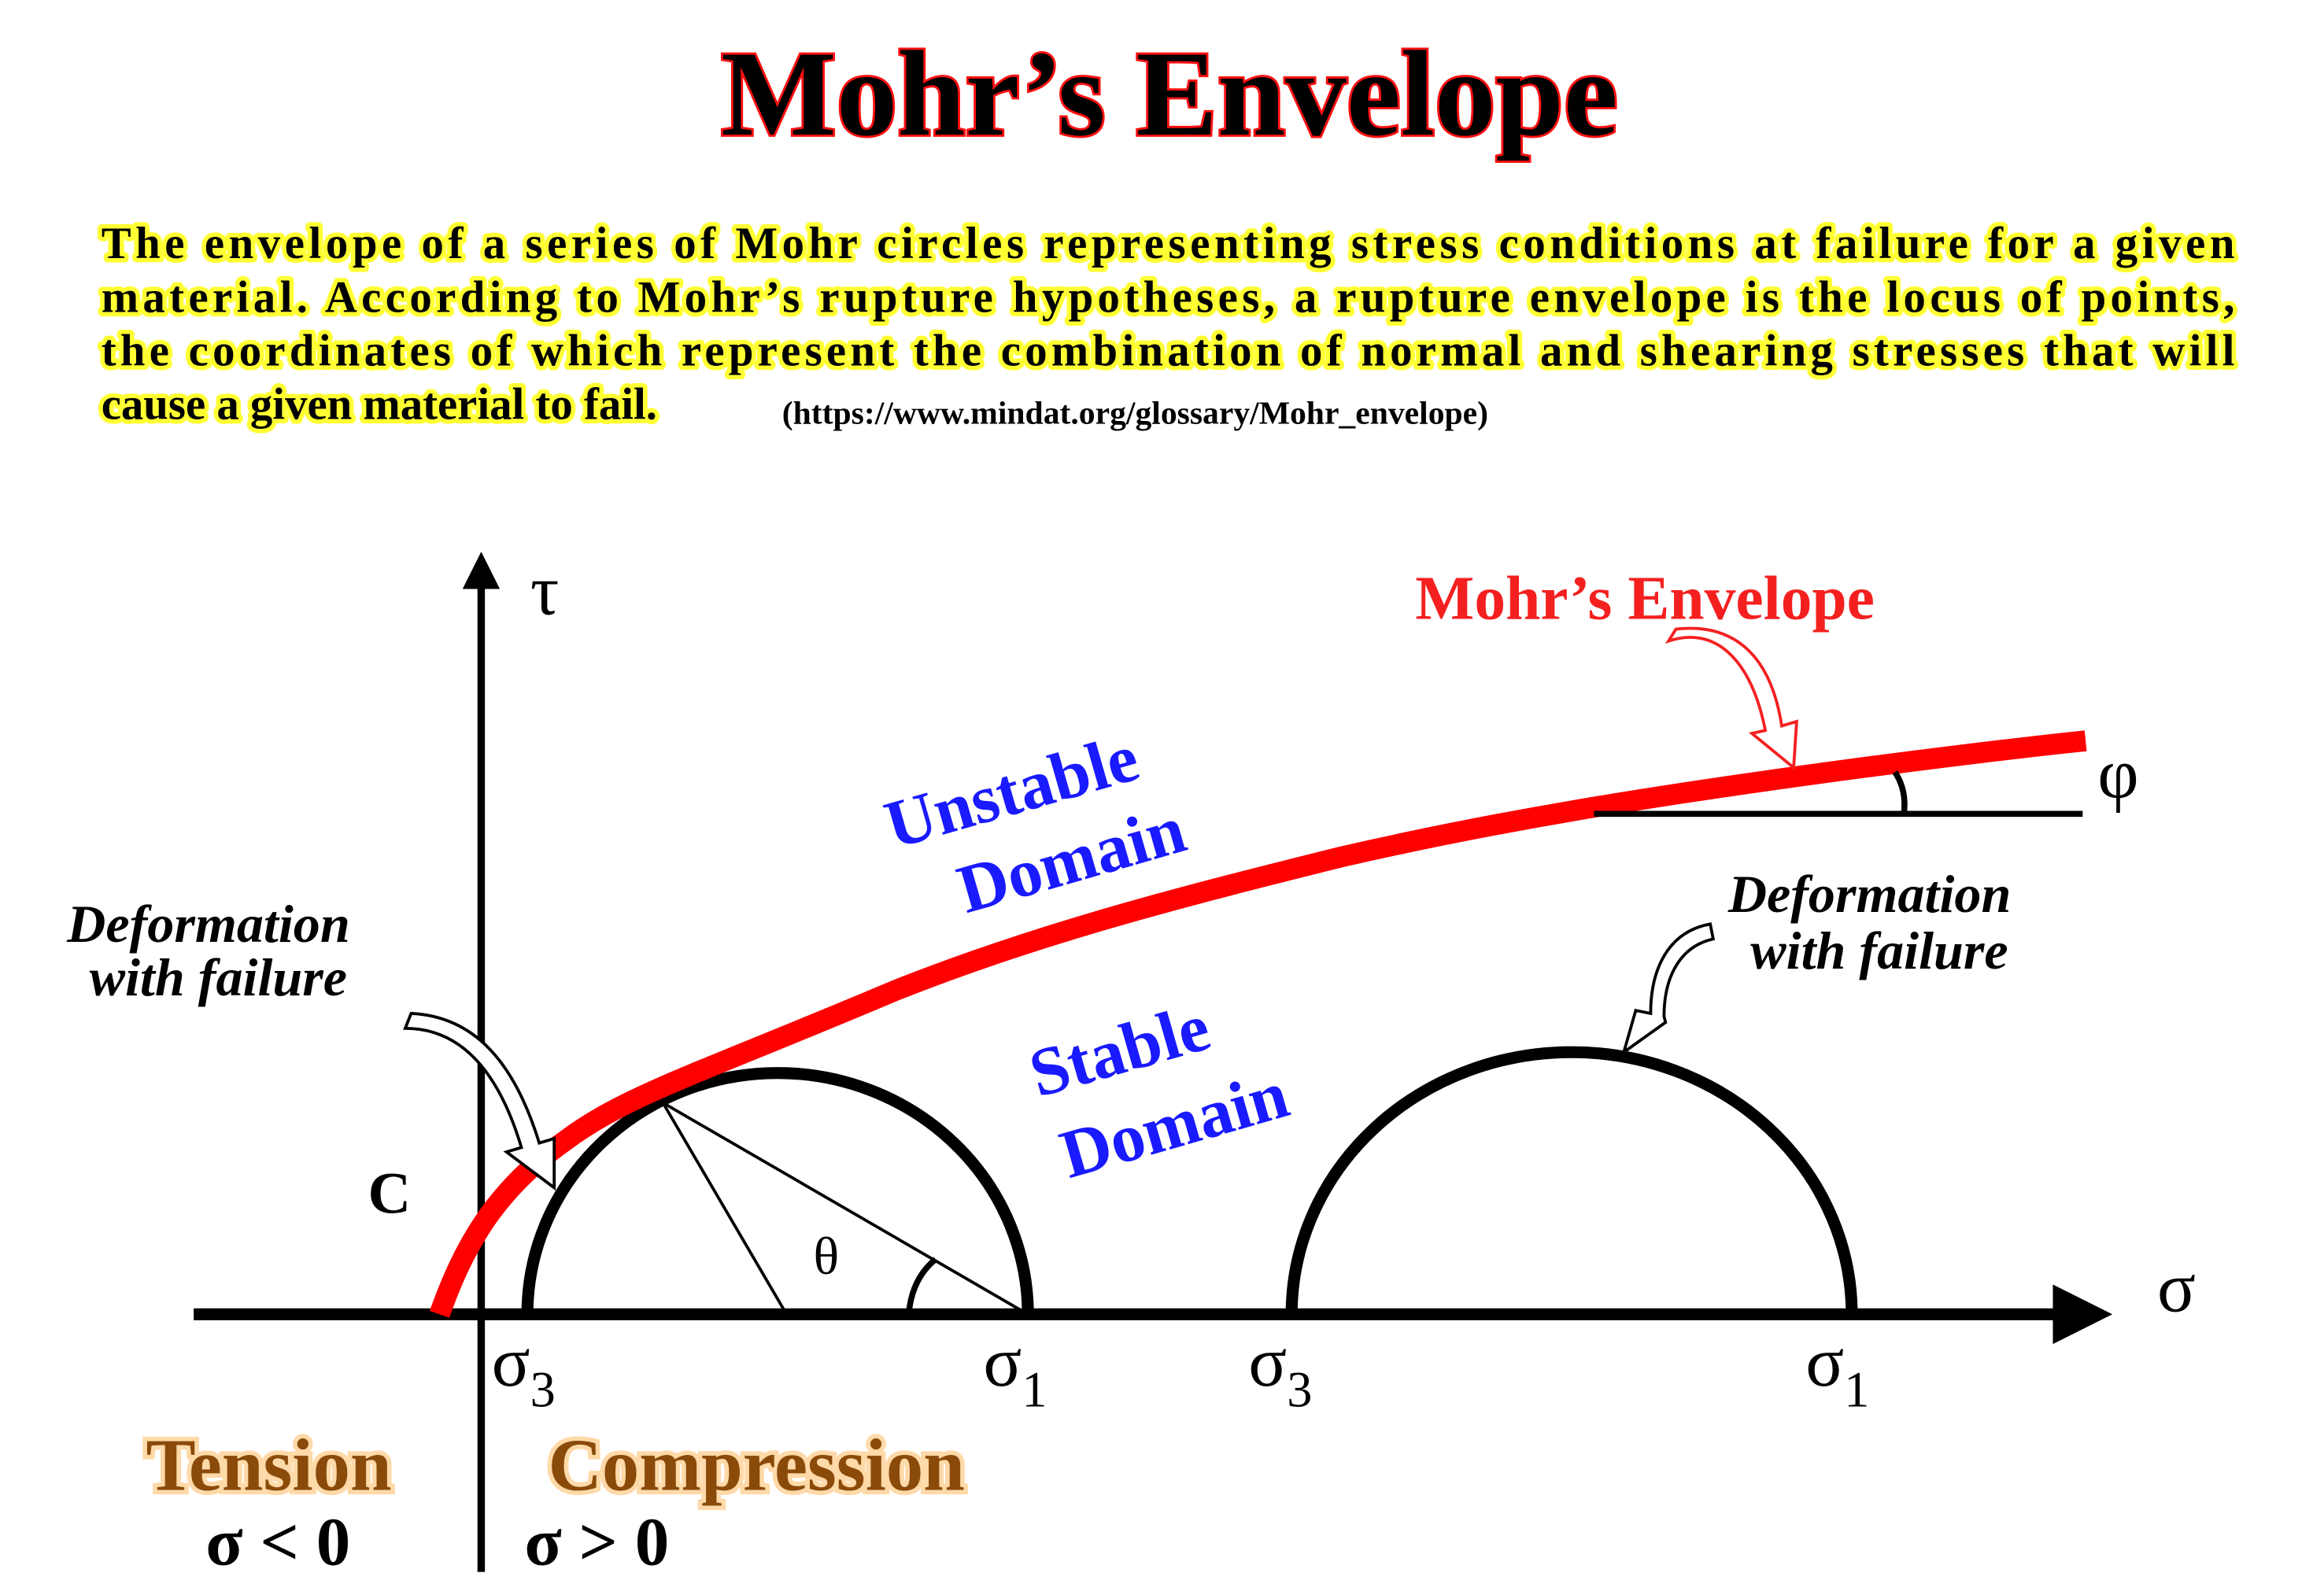 The width and height of the screenshot is (2324, 1580). What do you see at coordinates (379, 405) in the screenshot?
I see `definition-line-4: cause a given material to fail.` at bounding box center [379, 405].